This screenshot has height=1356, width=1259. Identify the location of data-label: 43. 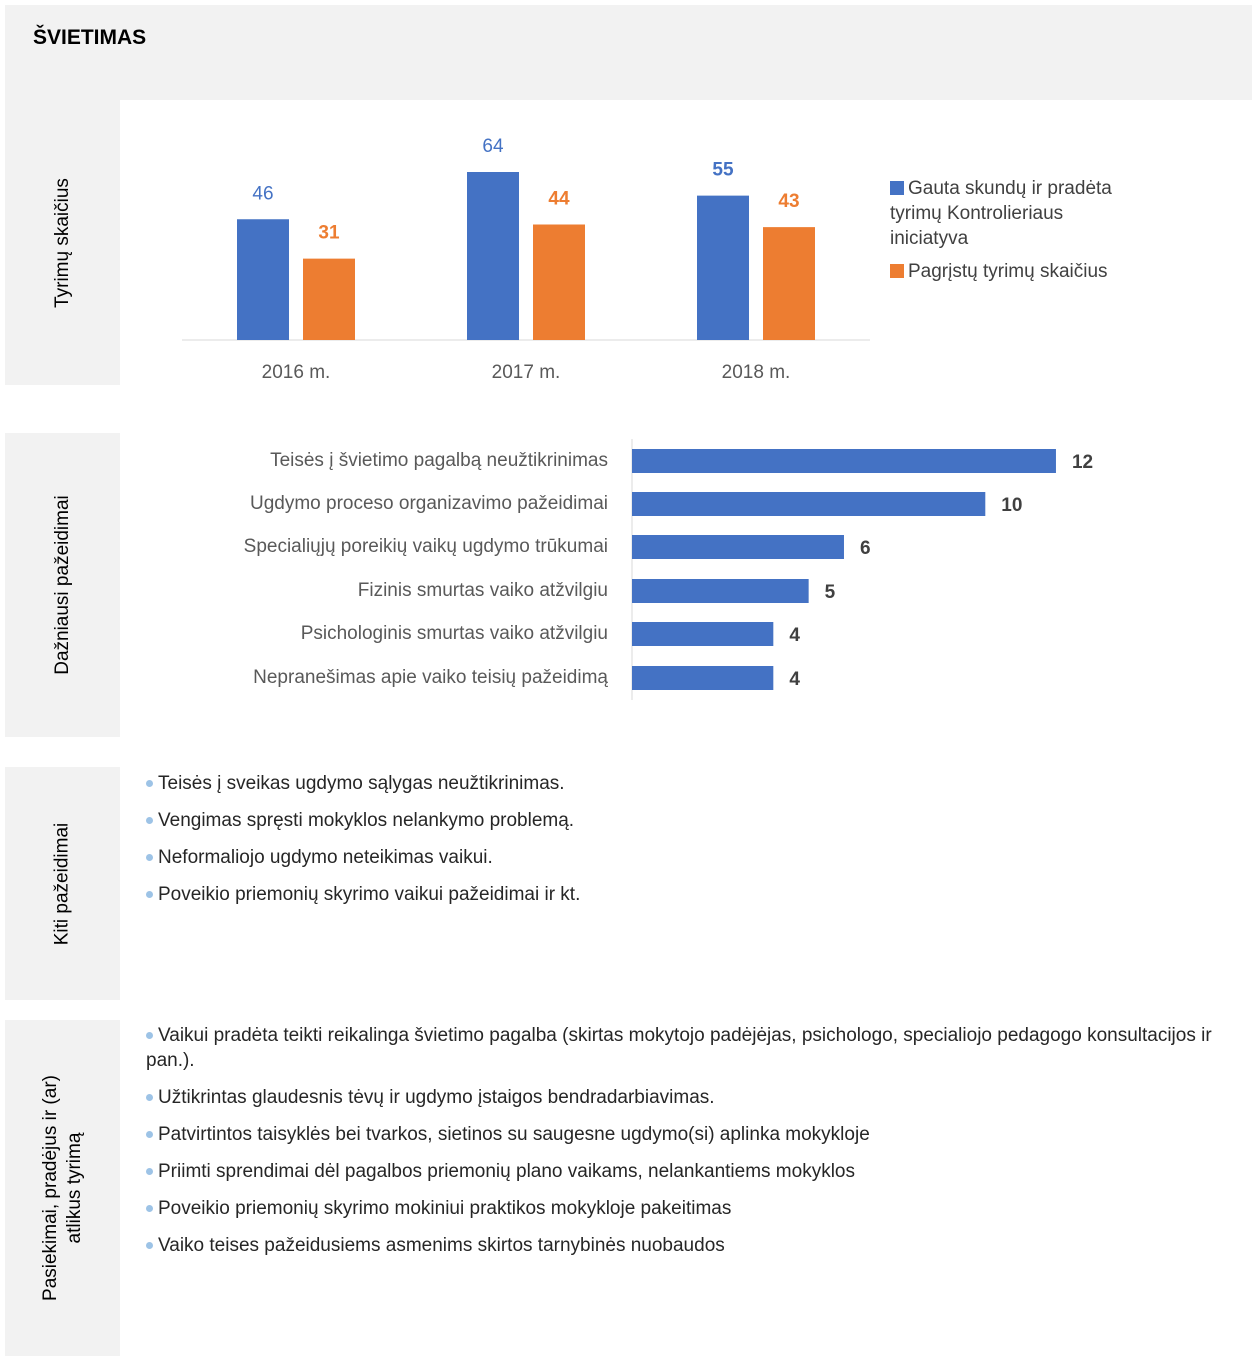
(788, 201).